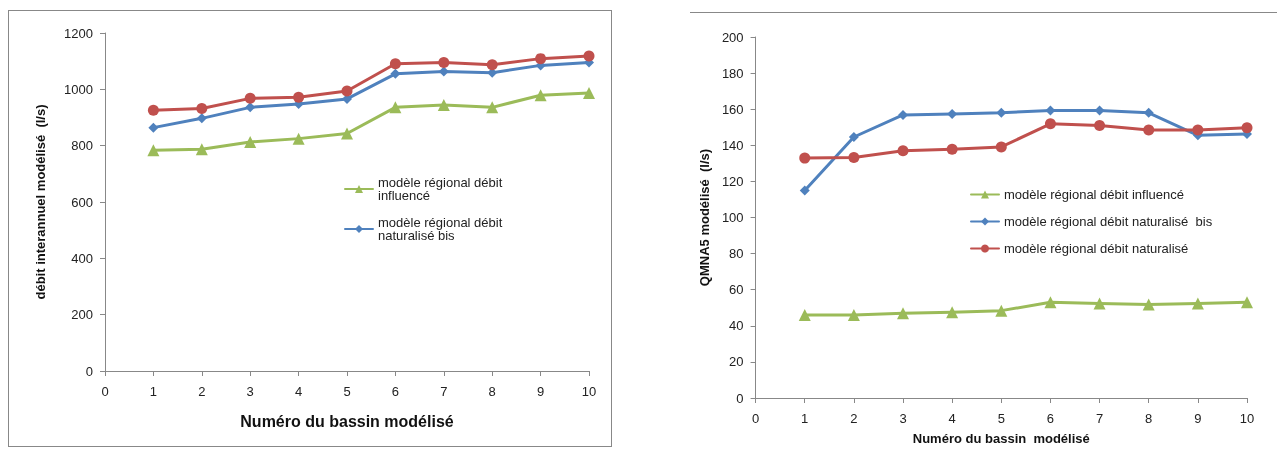 The height and width of the screenshot is (450, 1277). Describe the element at coordinates (732, 181) in the screenshot. I see `y-tick-label: 120` at that location.